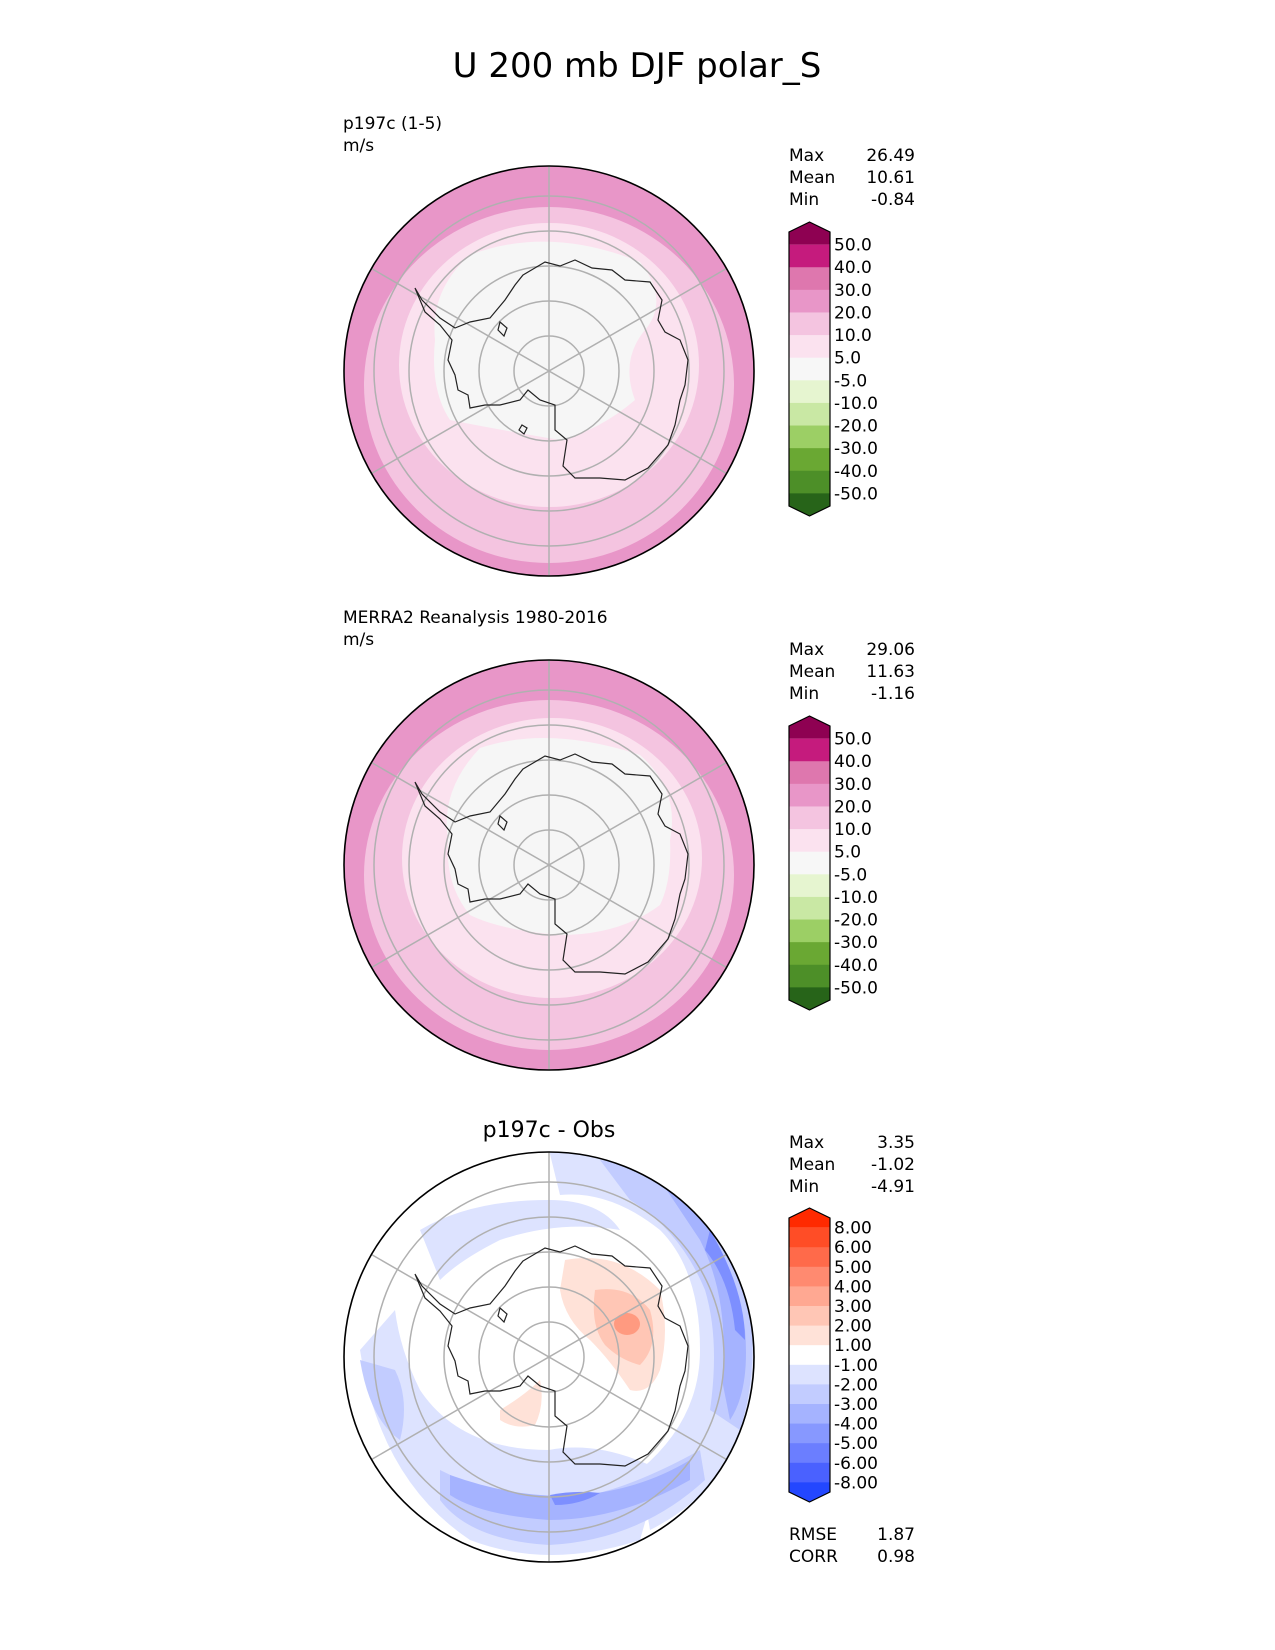 This screenshot has width=1275, height=1650. I want to click on stats-box: Max 29.06 Mean 11.63 Min -1.16, so click(852, 672).